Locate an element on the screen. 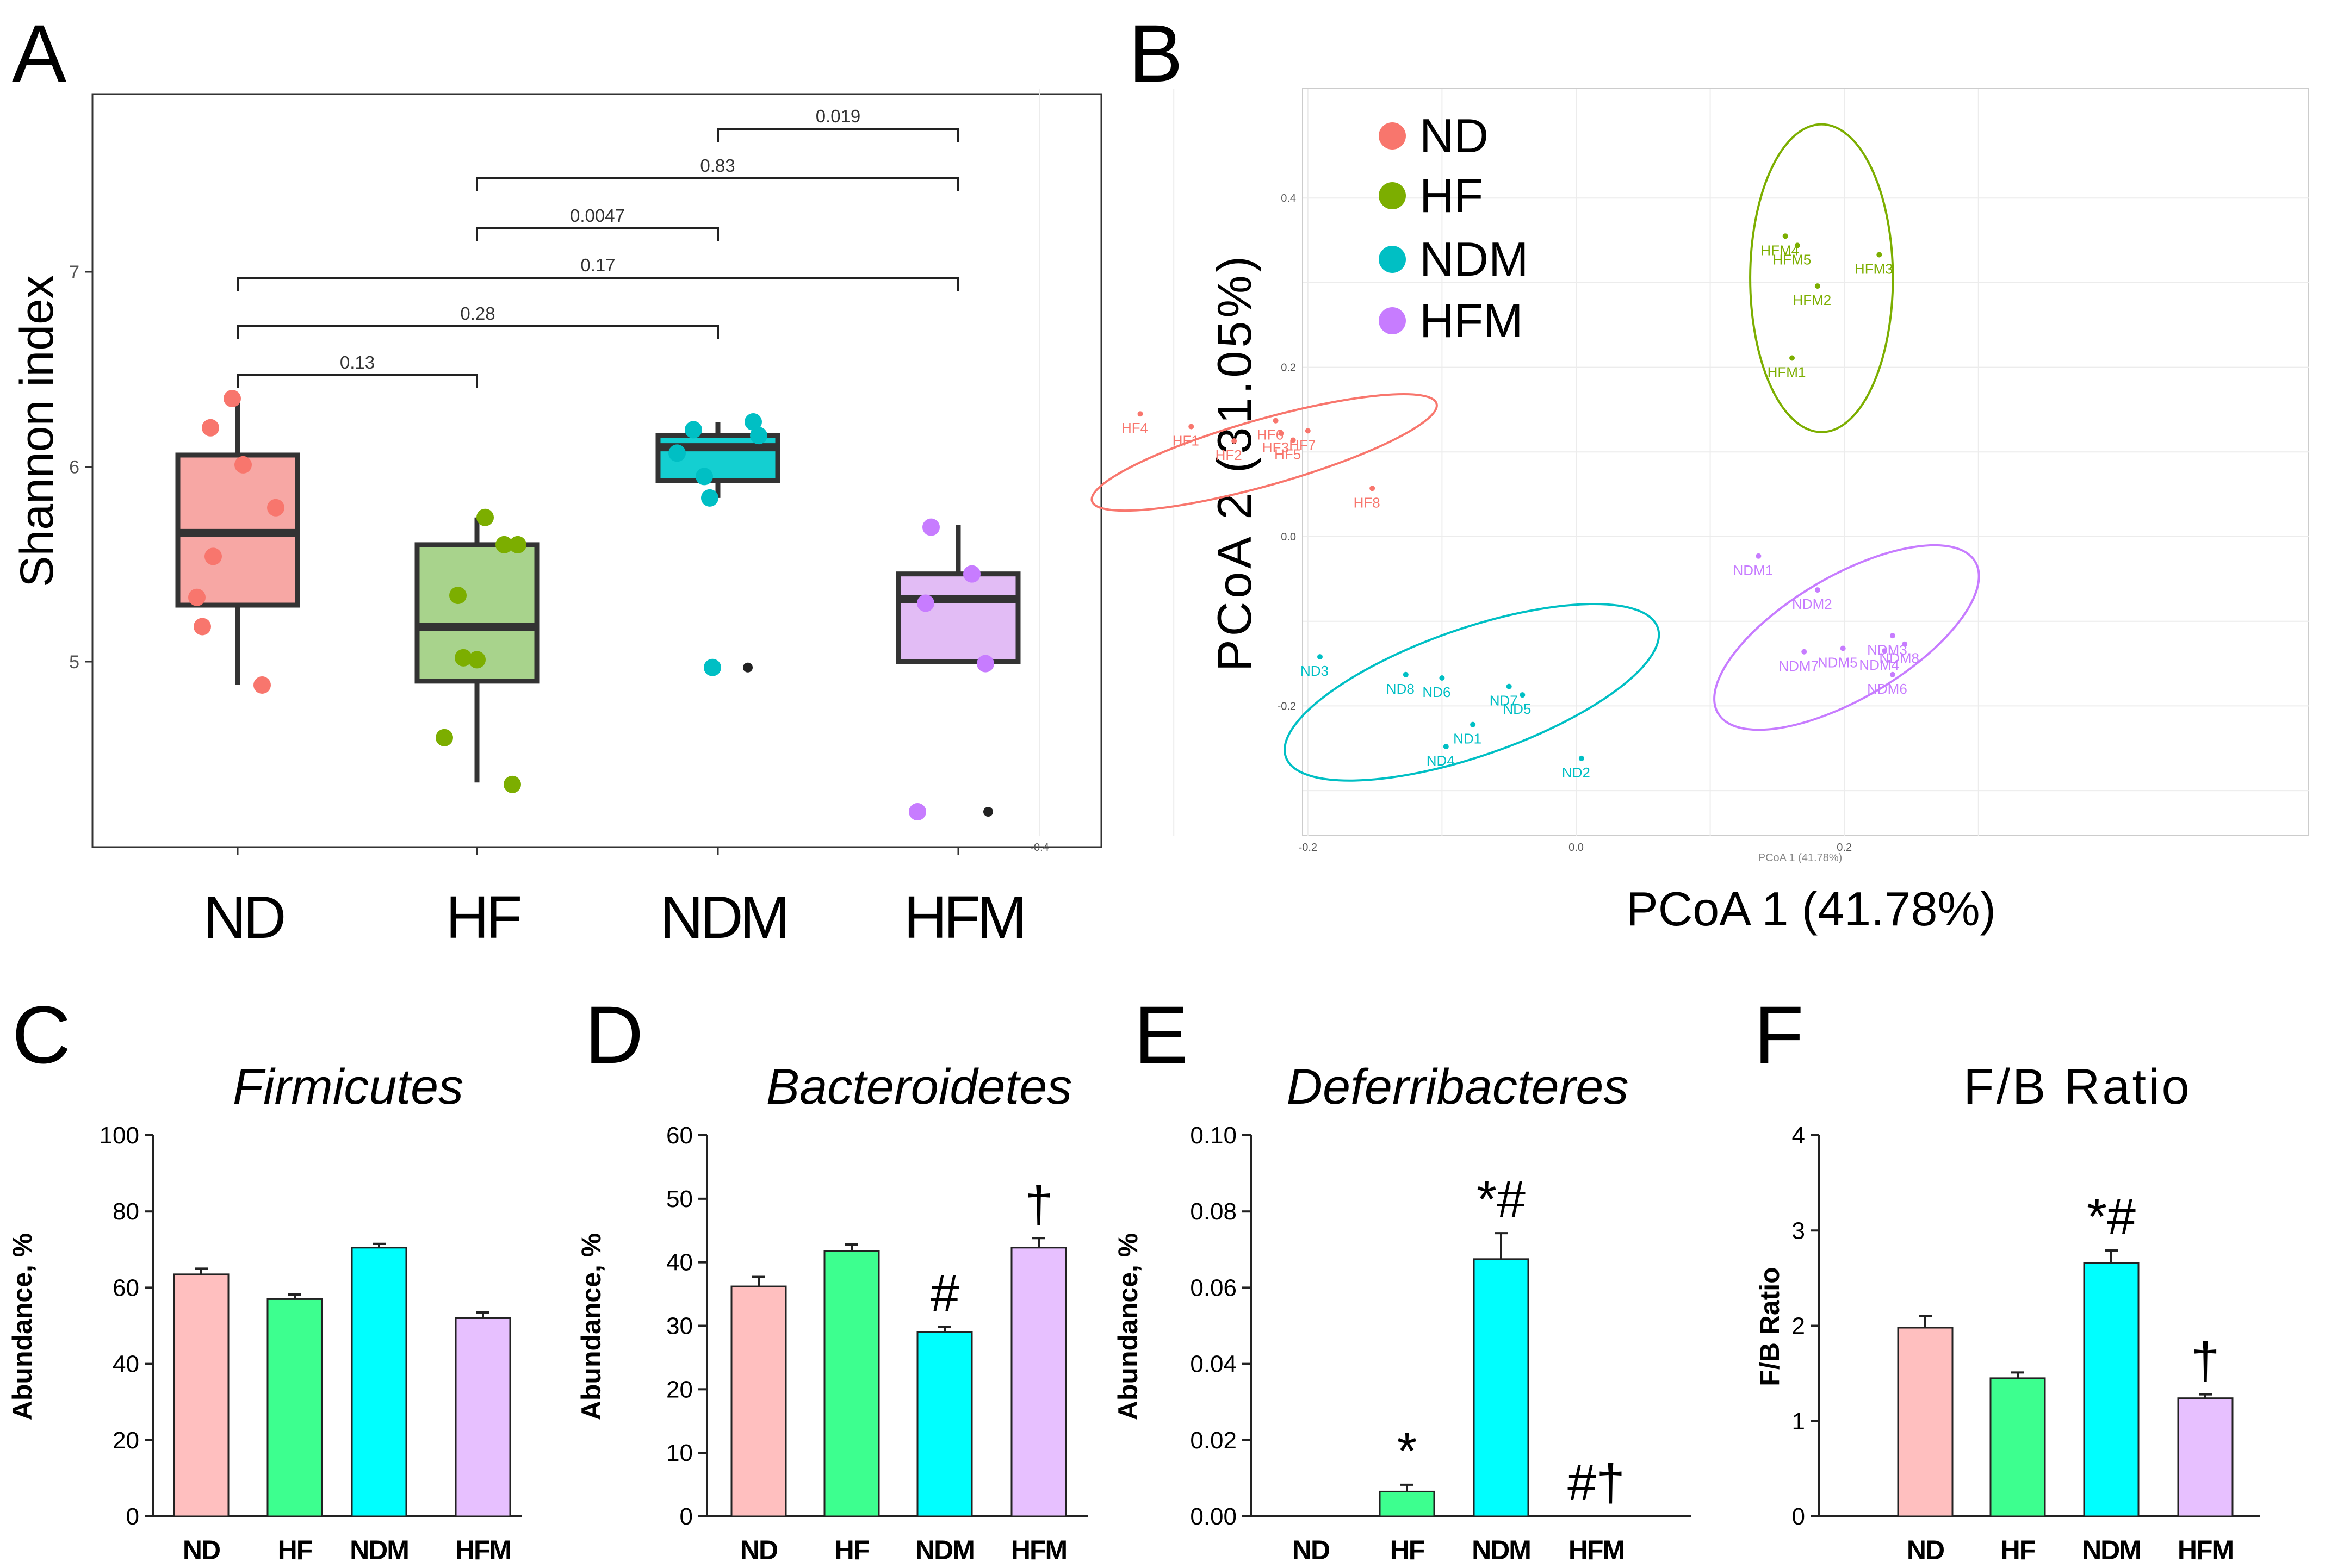 Image resolution: width=2325 pixels, height=1568 pixels. xtick-label: NDM is located at coordinates (944, 1550).